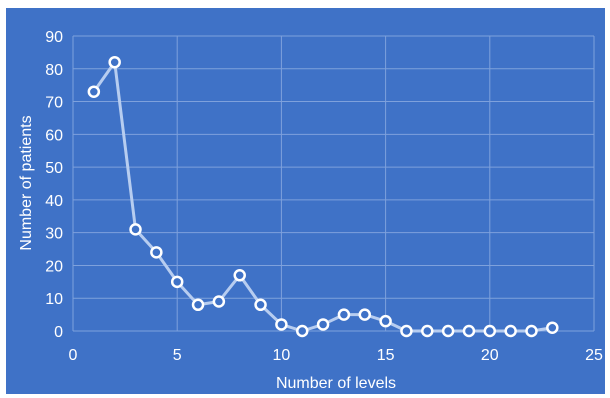 Image resolution: width=610 pixels, height=398 pixels. What do you see at coordinates (177, 355) in the screenshot?
I see `x-tick-label: 5` at bounding box center [177, 355].